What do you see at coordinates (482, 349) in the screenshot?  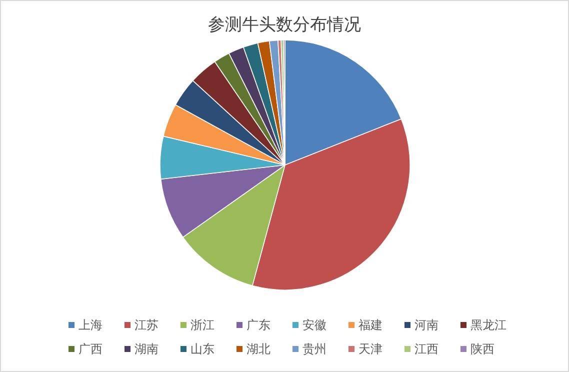 I see `legend-label: 陕西` at bounding box center [482, 349].